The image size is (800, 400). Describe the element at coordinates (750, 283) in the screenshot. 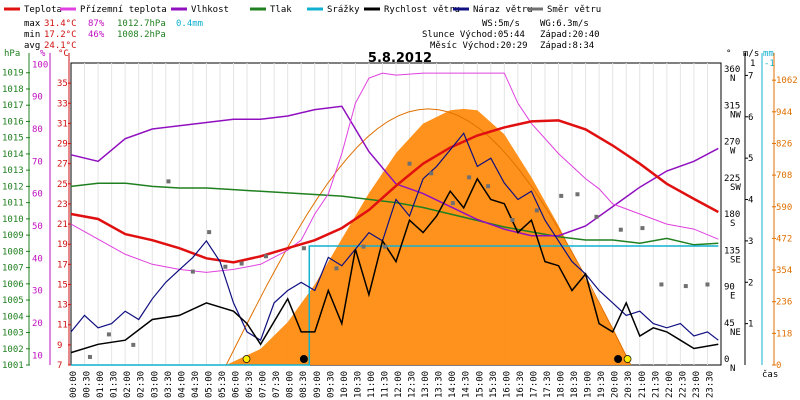

I see `axis-ms-tick: 2` at that location.